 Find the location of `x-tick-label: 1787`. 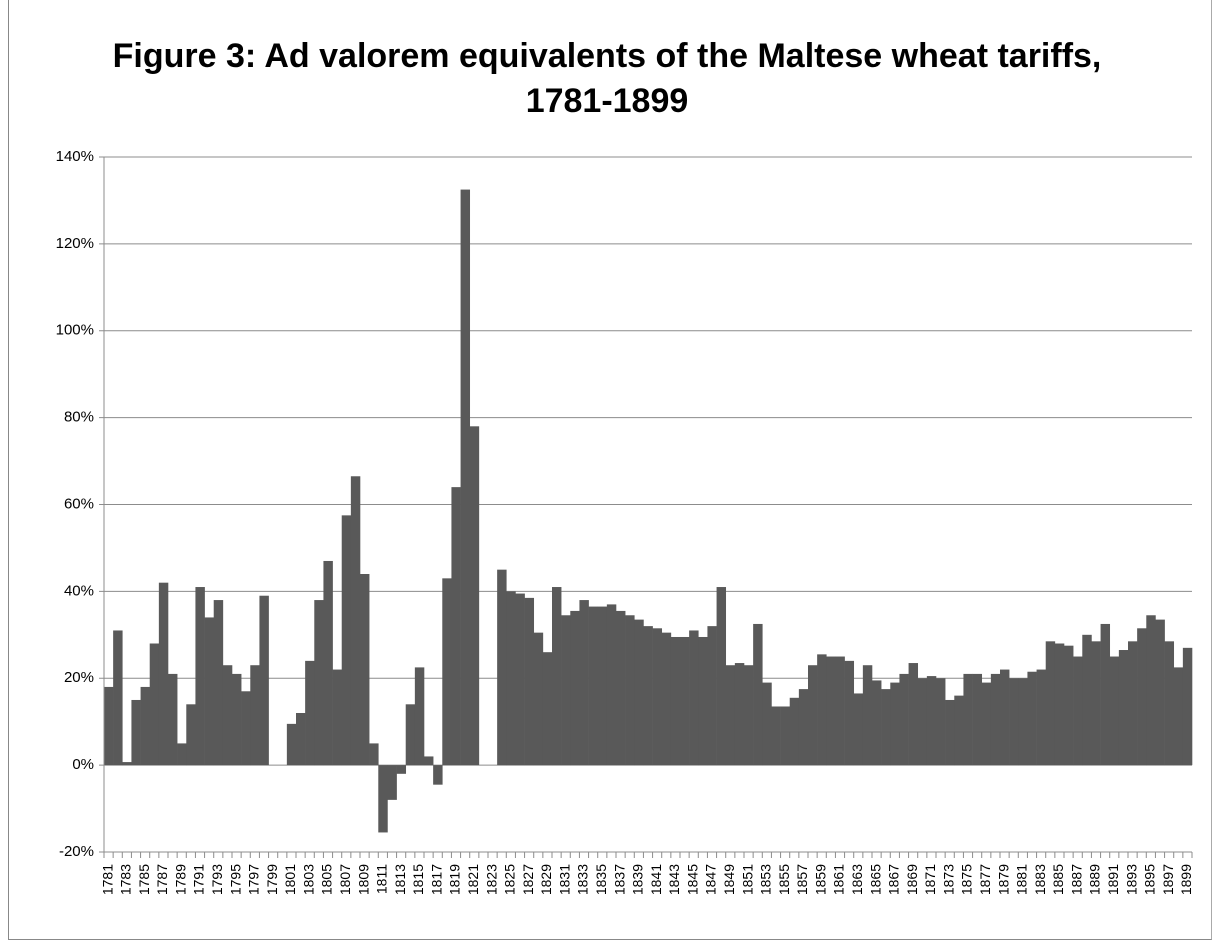

x-tick-label: 1787 is located at coordinates (162, 879).